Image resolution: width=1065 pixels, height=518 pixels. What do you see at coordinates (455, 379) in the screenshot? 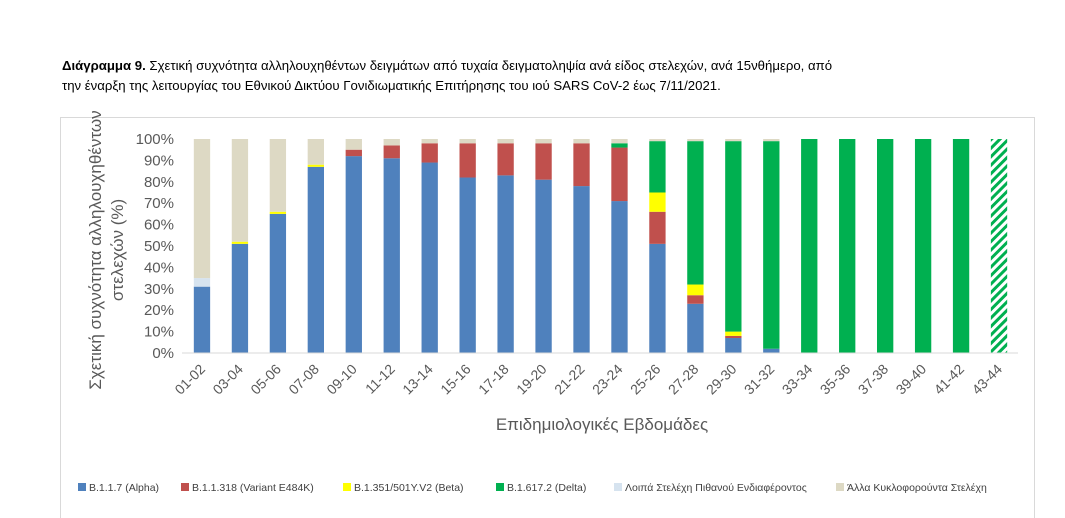
I see `x-tick-label: 15-16` at bounding box center [455, 379].